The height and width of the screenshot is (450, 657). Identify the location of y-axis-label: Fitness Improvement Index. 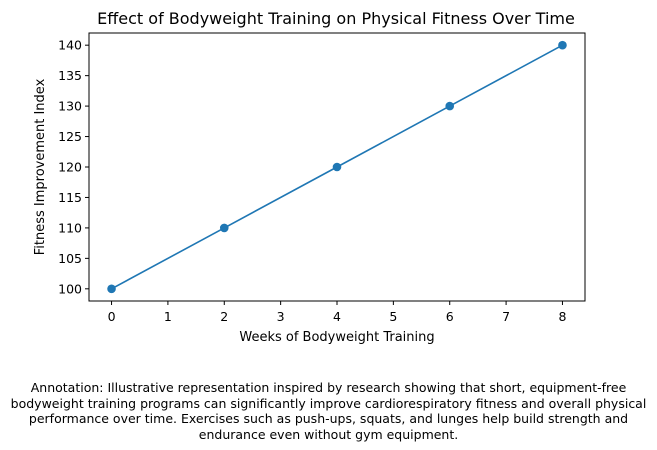
(40, 166).